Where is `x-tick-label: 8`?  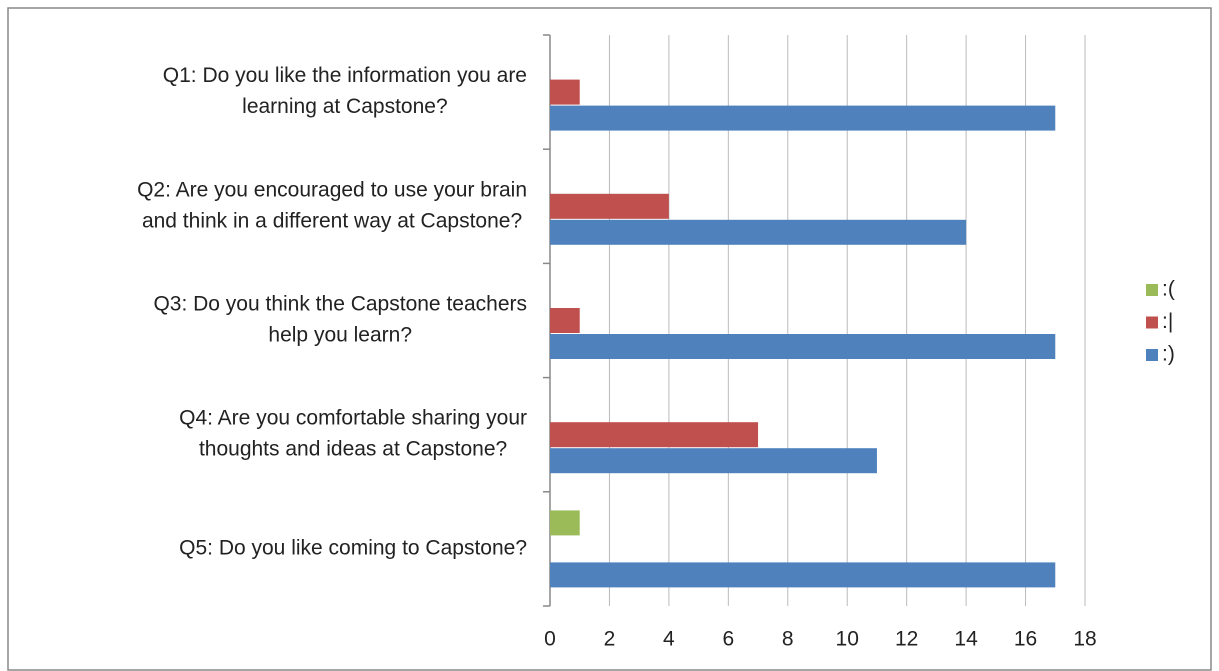 x-tick-label: 8 is located at coordinates (788, 639).